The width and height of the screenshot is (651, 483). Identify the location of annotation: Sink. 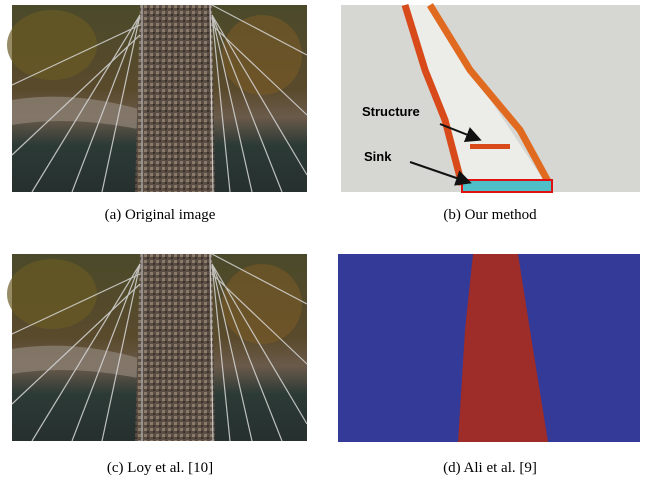
(378, 156).